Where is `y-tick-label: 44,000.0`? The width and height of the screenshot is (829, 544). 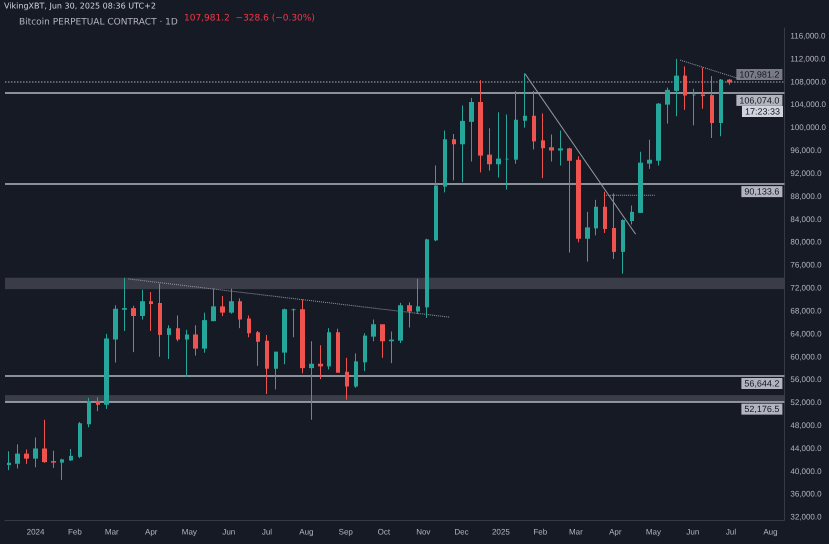 y-tick-label: 44,000.0 is located at coordinates (806, 448).